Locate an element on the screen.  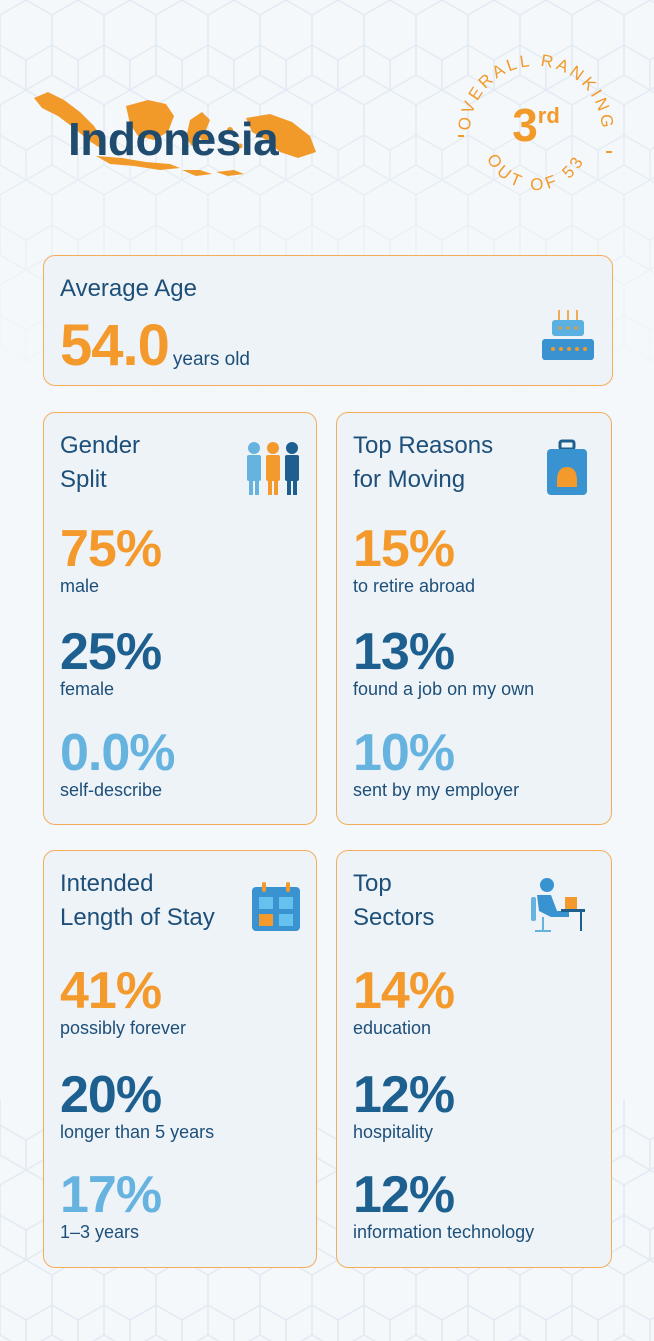
gender-stat-self-describe: 0.0% self-describe is located at coordinates (118, 762).